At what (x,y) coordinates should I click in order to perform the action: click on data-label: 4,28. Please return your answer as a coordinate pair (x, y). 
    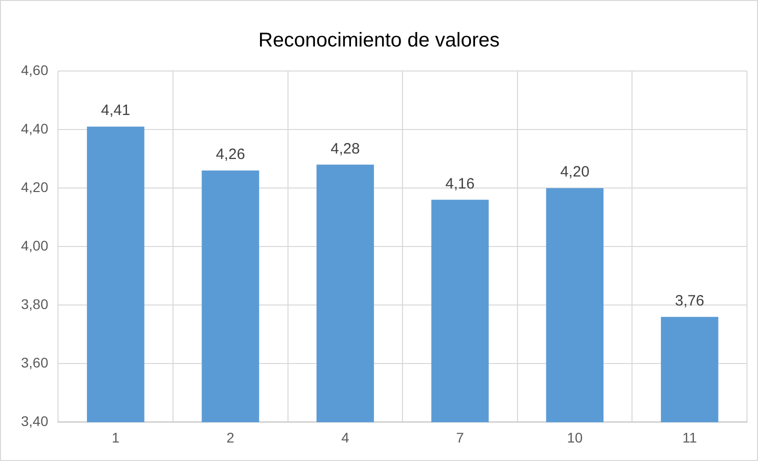
    Looking at the image, I should click on (345, 149).